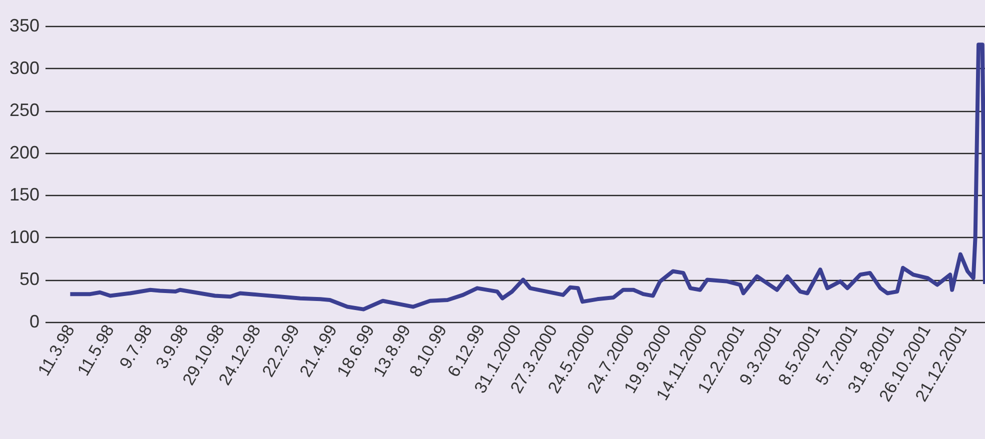  I want to click on y-tick-label: 100, so click(24, 236).